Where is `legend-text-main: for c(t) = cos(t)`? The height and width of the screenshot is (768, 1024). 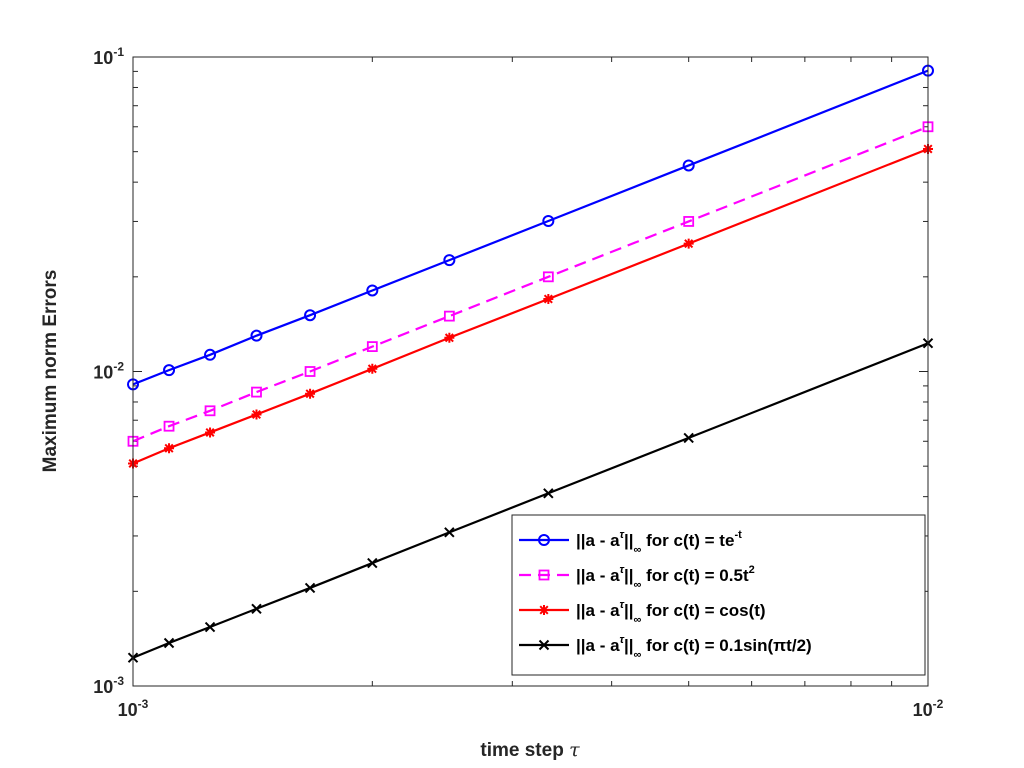
legend-text-main: for c(t) = cos(t) is located at coordinates (703, 610).